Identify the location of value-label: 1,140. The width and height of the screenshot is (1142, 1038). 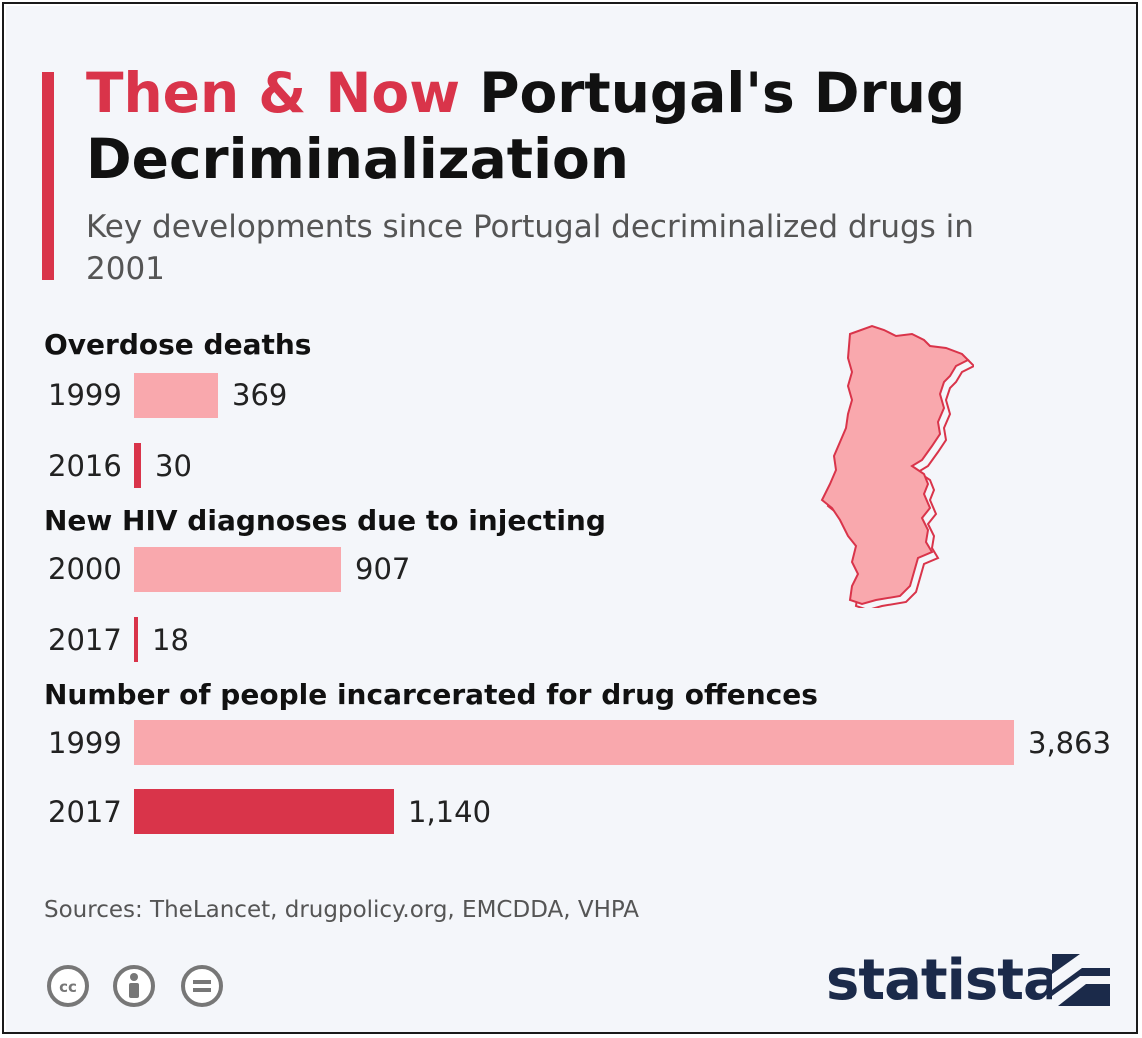
(450, 812).